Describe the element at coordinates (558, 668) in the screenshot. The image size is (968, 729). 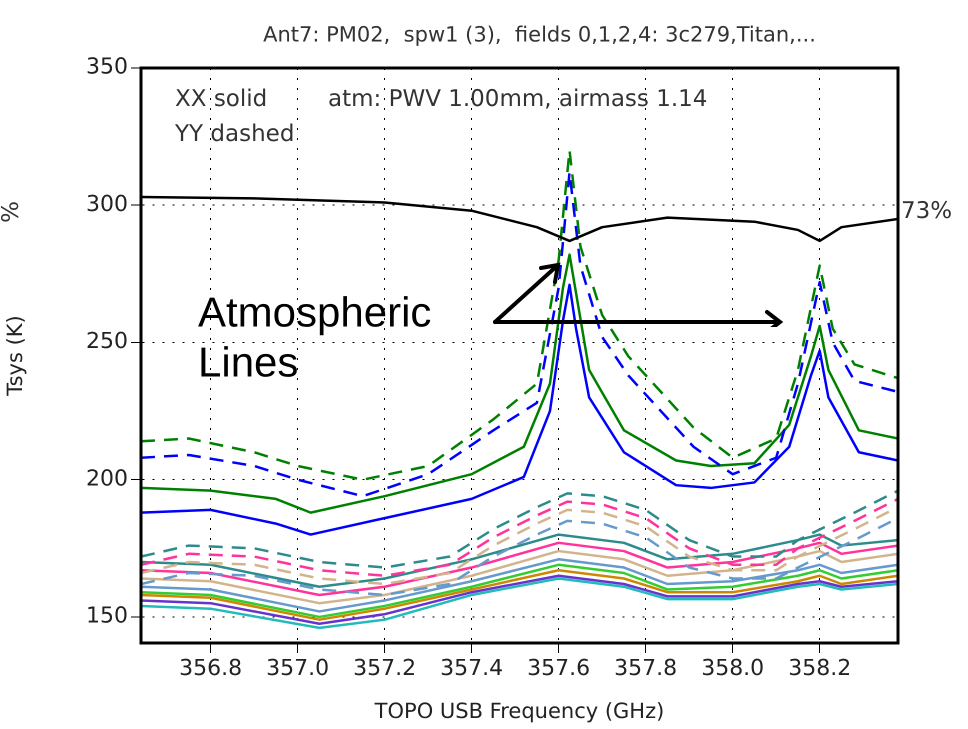
I see `x-tick-label: 357.6` at that location.